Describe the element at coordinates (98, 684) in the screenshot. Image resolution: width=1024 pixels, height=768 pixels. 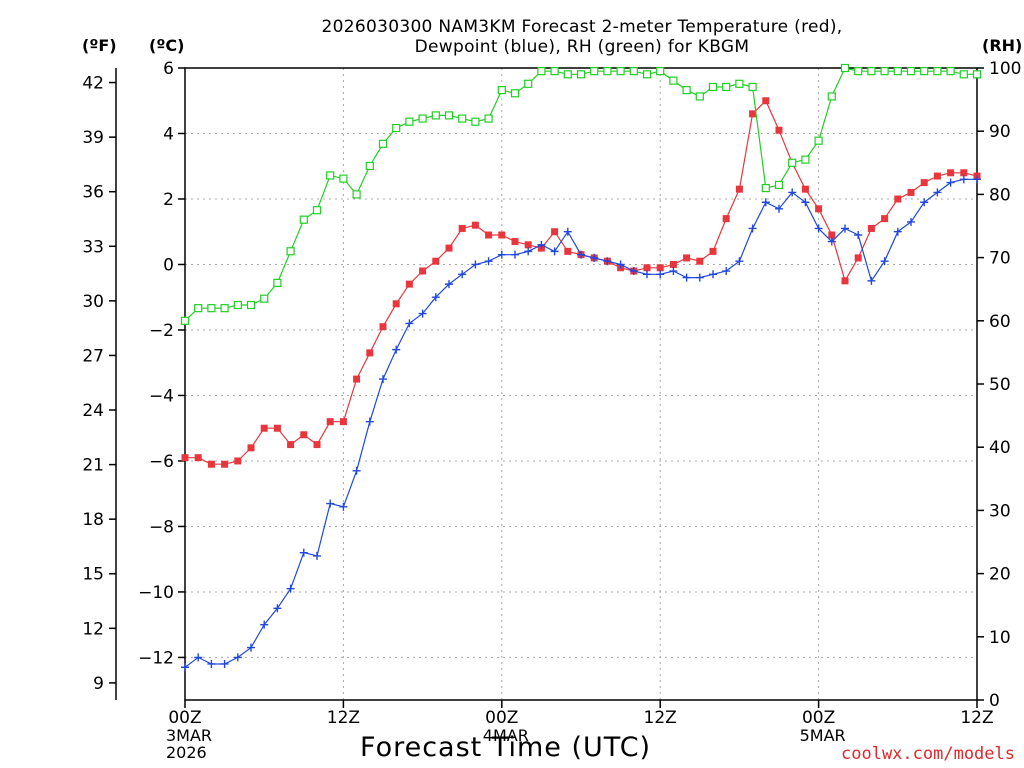
I see `fahrenheit-tick-label: 9` at that location.